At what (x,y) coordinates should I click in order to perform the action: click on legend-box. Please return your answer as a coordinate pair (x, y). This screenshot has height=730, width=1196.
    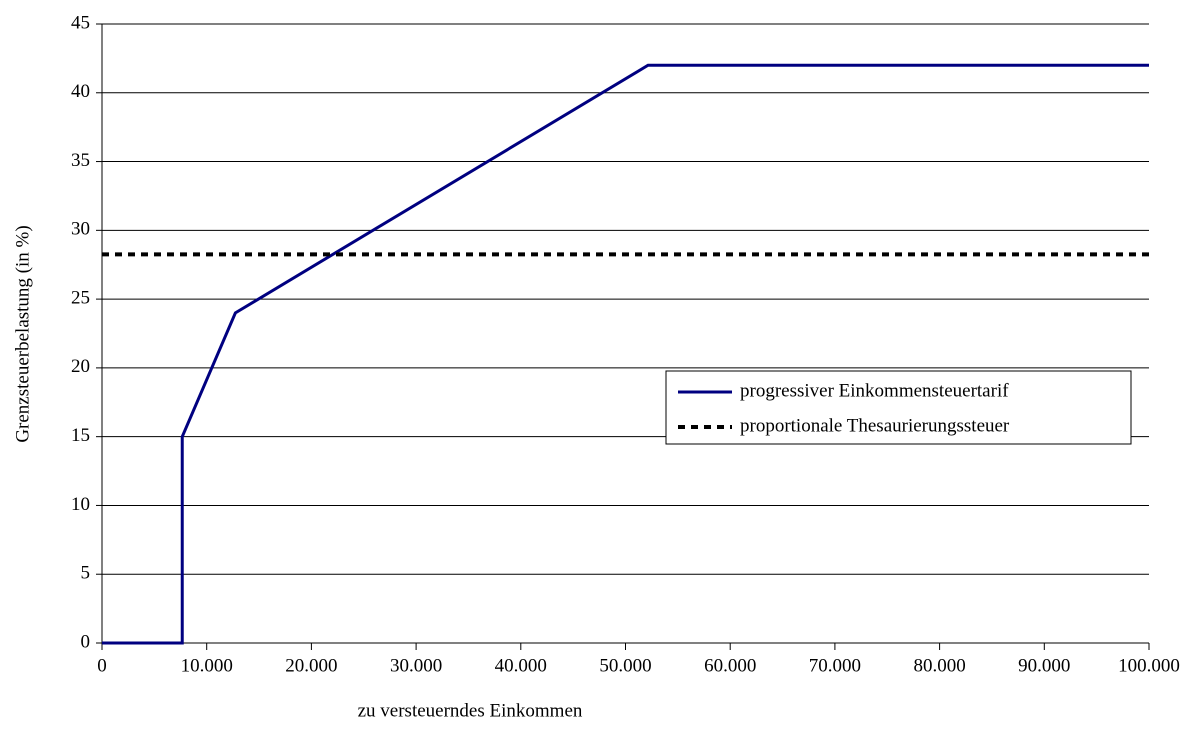
    Looking at the image, I should click on (898, 407).